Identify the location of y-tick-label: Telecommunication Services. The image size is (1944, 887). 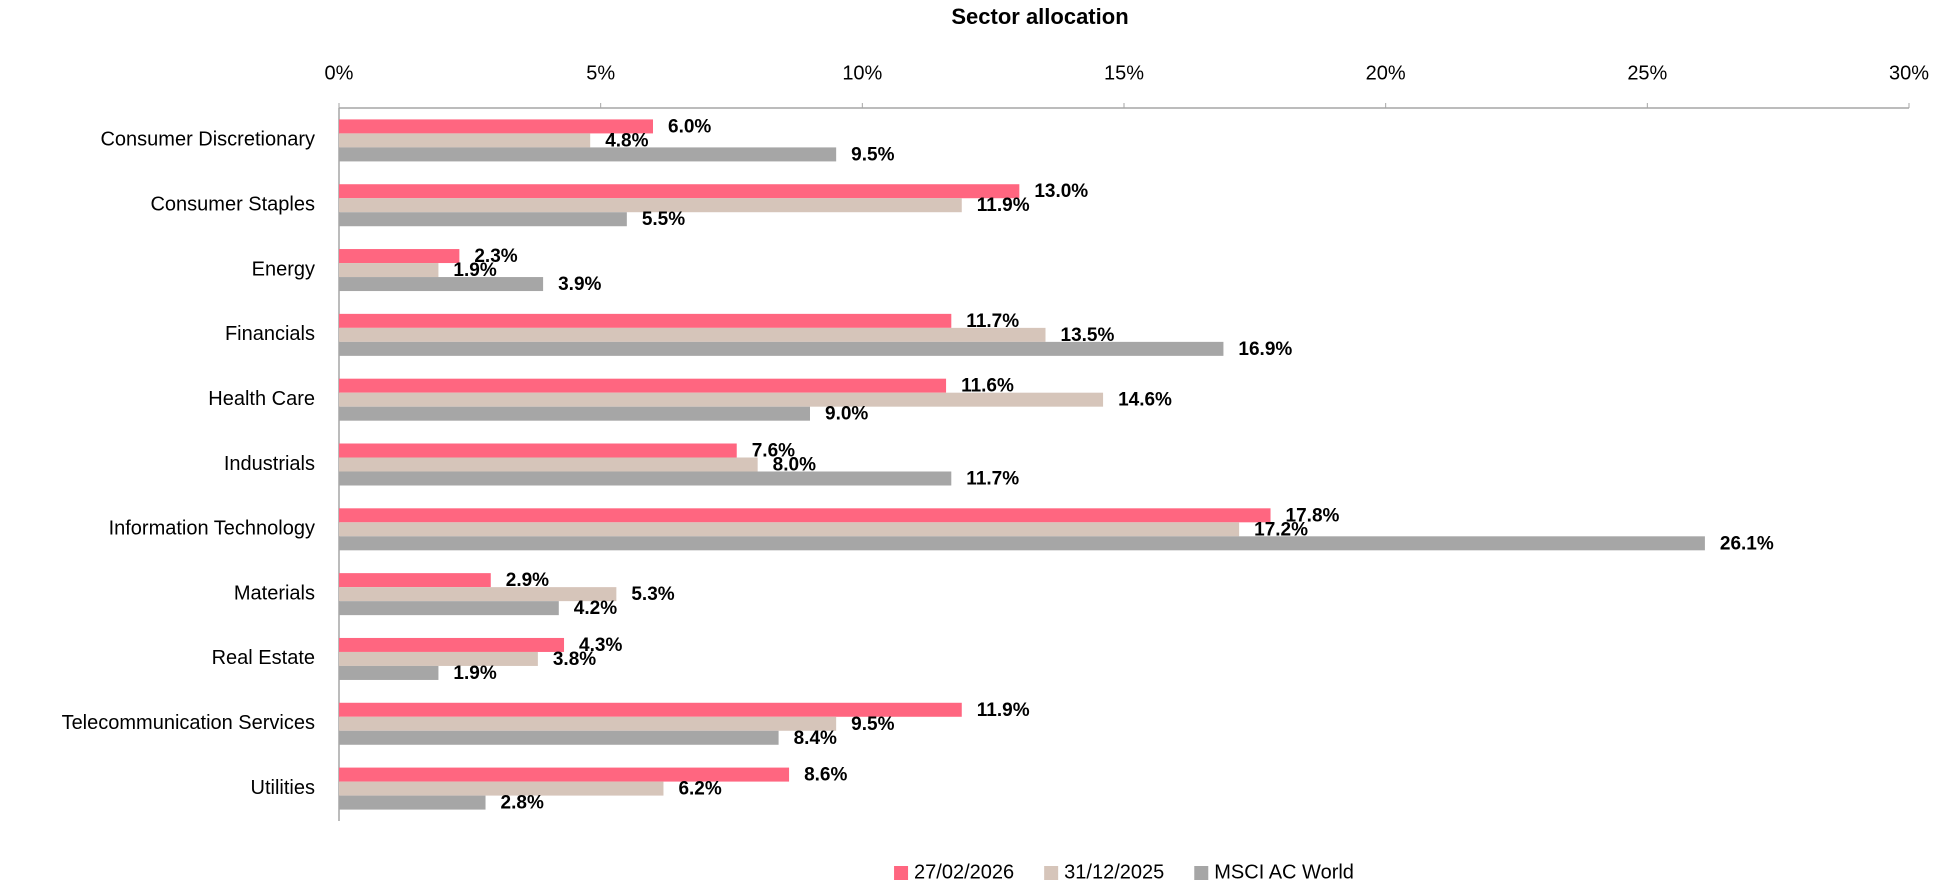
(188, 723).